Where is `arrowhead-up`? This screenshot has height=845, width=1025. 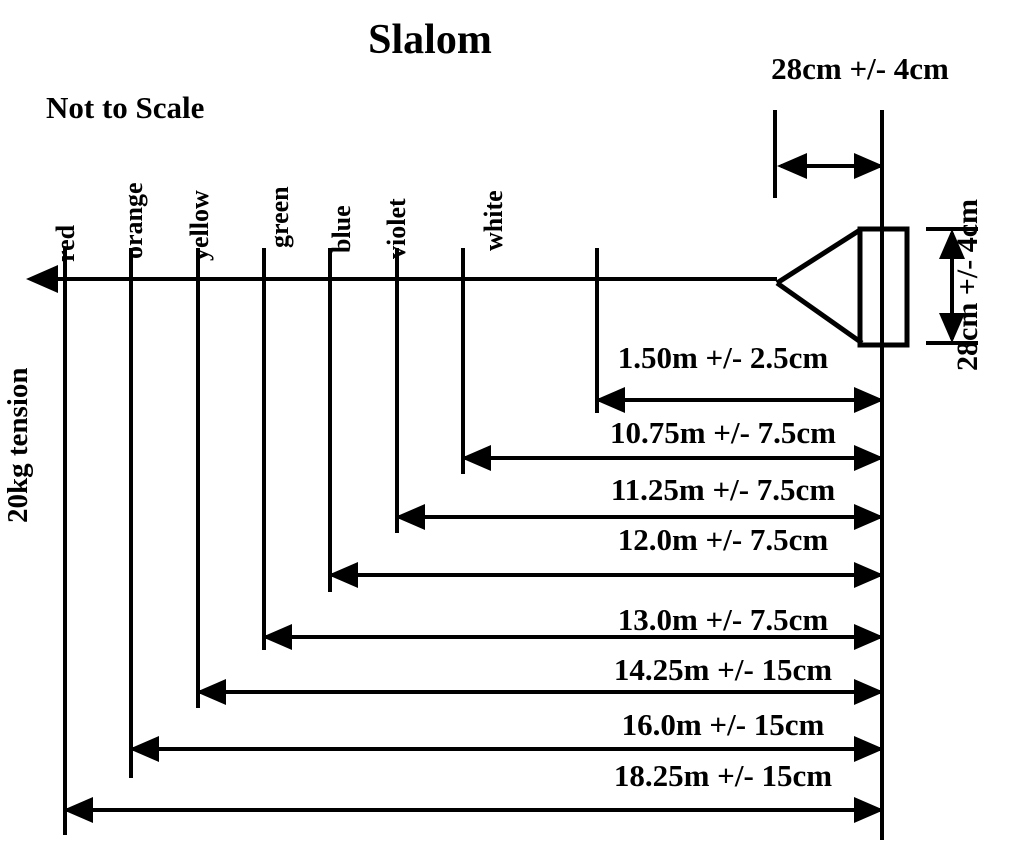
arrowhead-up is located at coordinates (952, 244).